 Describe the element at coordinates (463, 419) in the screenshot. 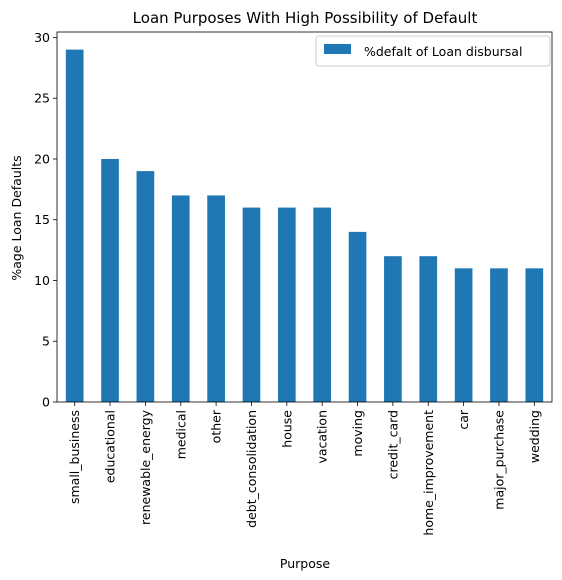

I see `x-tick-label: car` at that location.